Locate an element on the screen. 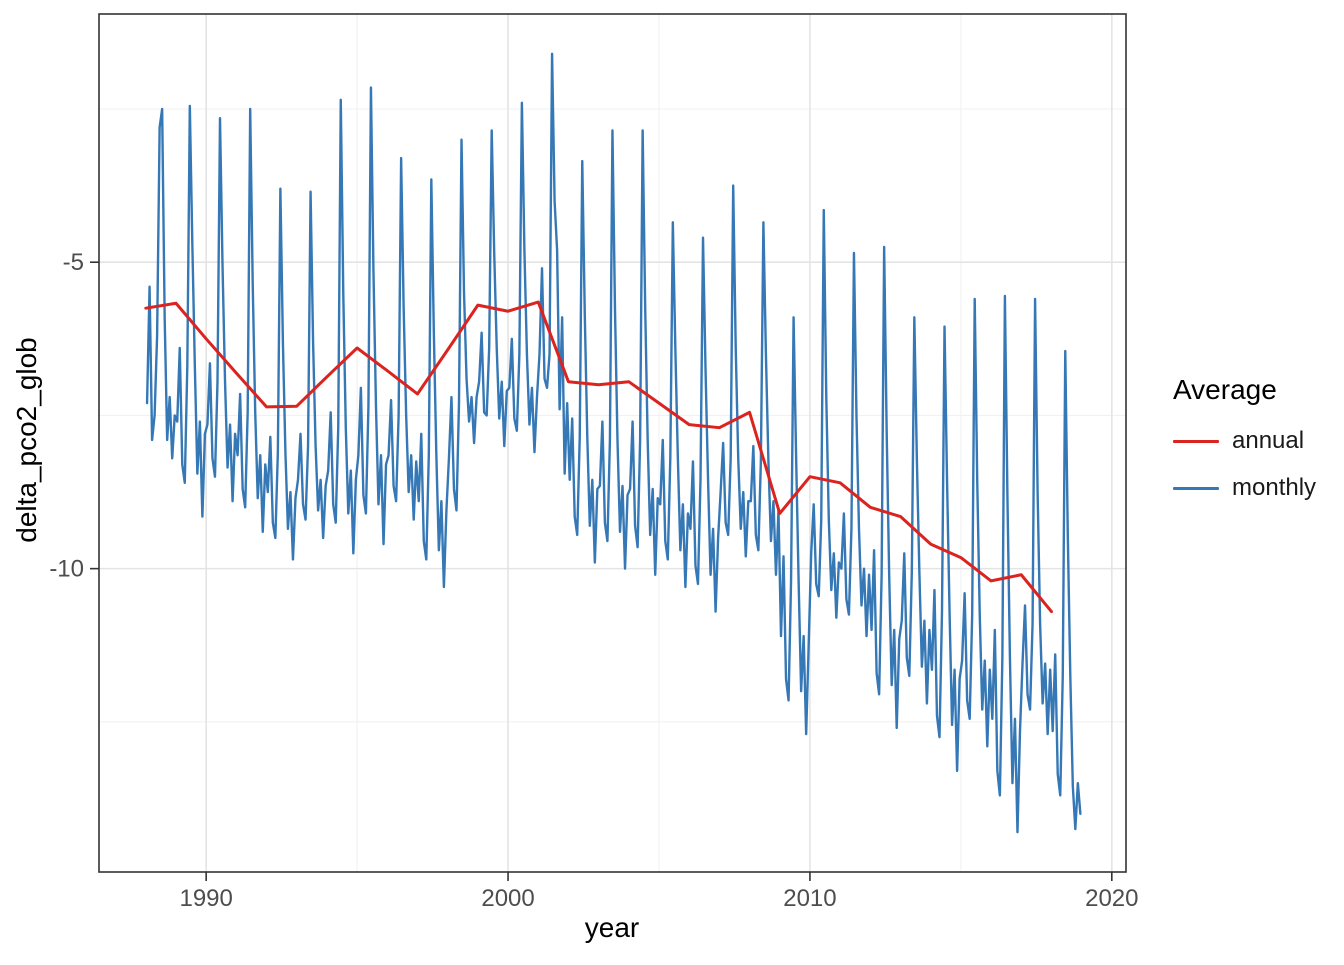 This screenshot has width=1344, height=965. legend-title: Average is located at coordinates (1225, 389).